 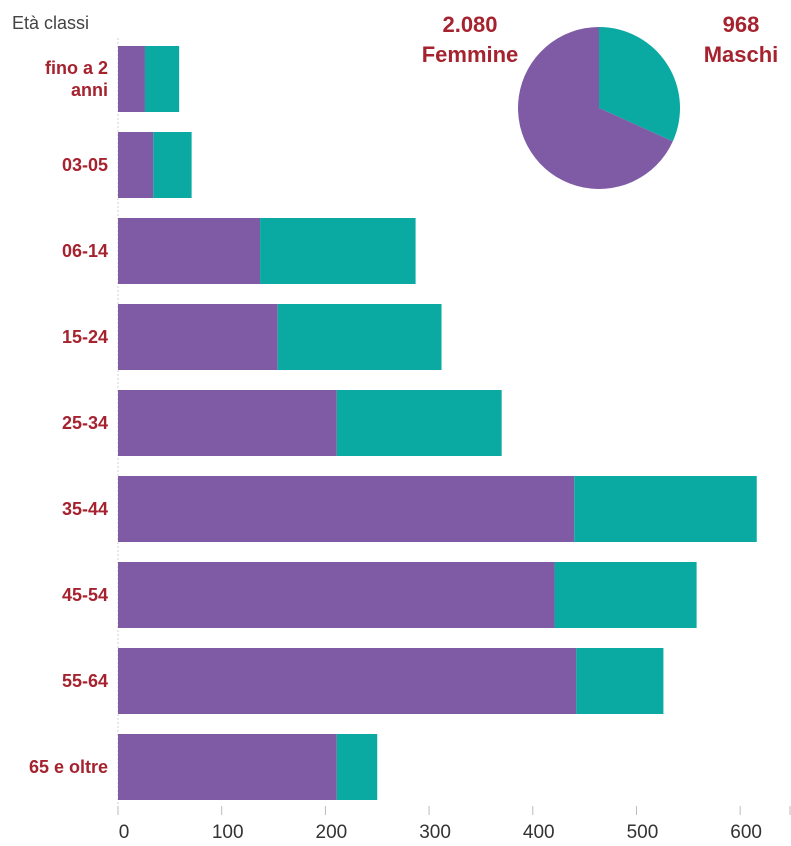 What do you see at coordinates (85, 681) in the screenshot?
I see `category-label-7: 55-64` at bounding box center [85, 681].